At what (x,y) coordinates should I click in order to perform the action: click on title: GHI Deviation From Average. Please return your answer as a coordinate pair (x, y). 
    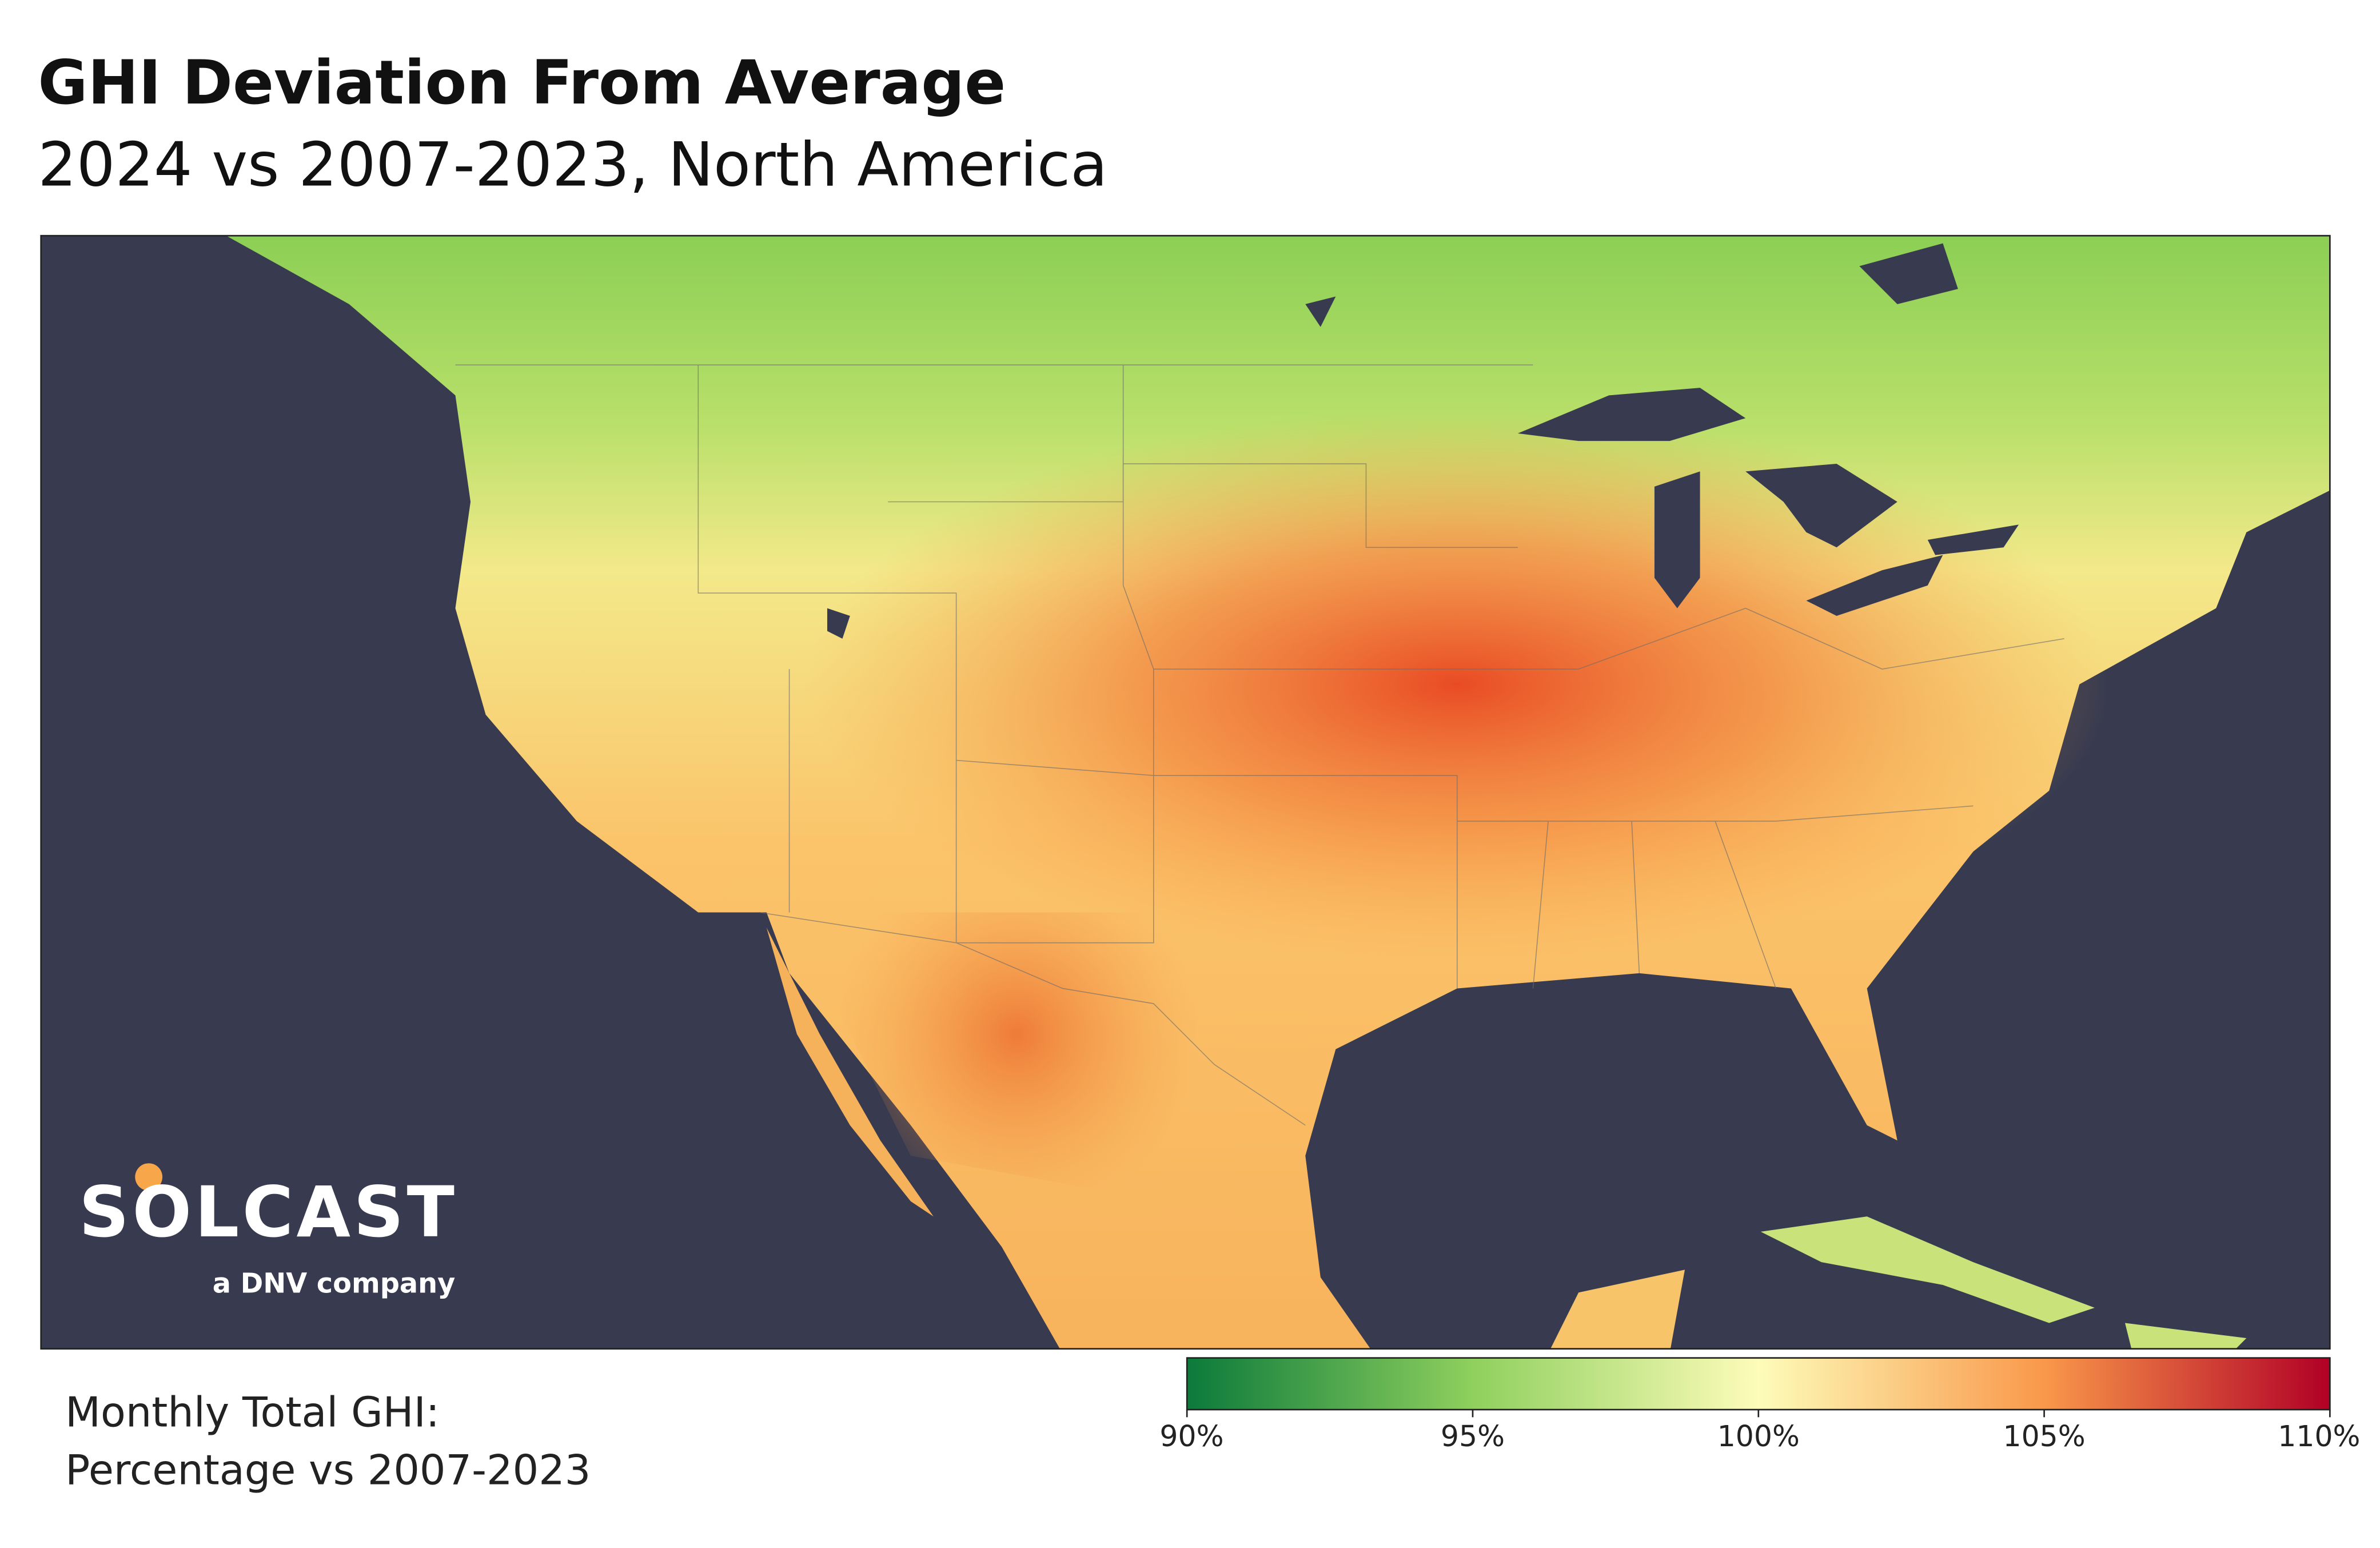
    Looking at the image, I should click on (522, 82).